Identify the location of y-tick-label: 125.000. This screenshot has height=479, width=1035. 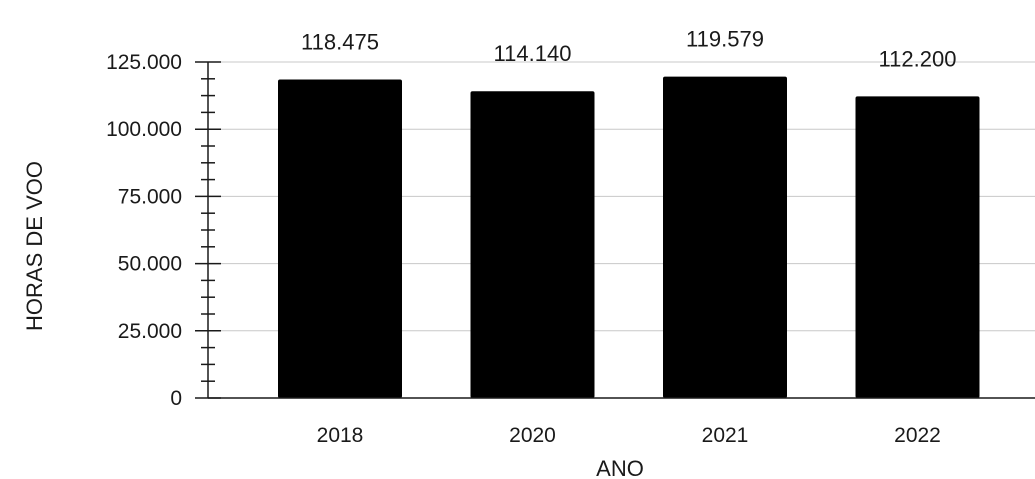
(144, 62).